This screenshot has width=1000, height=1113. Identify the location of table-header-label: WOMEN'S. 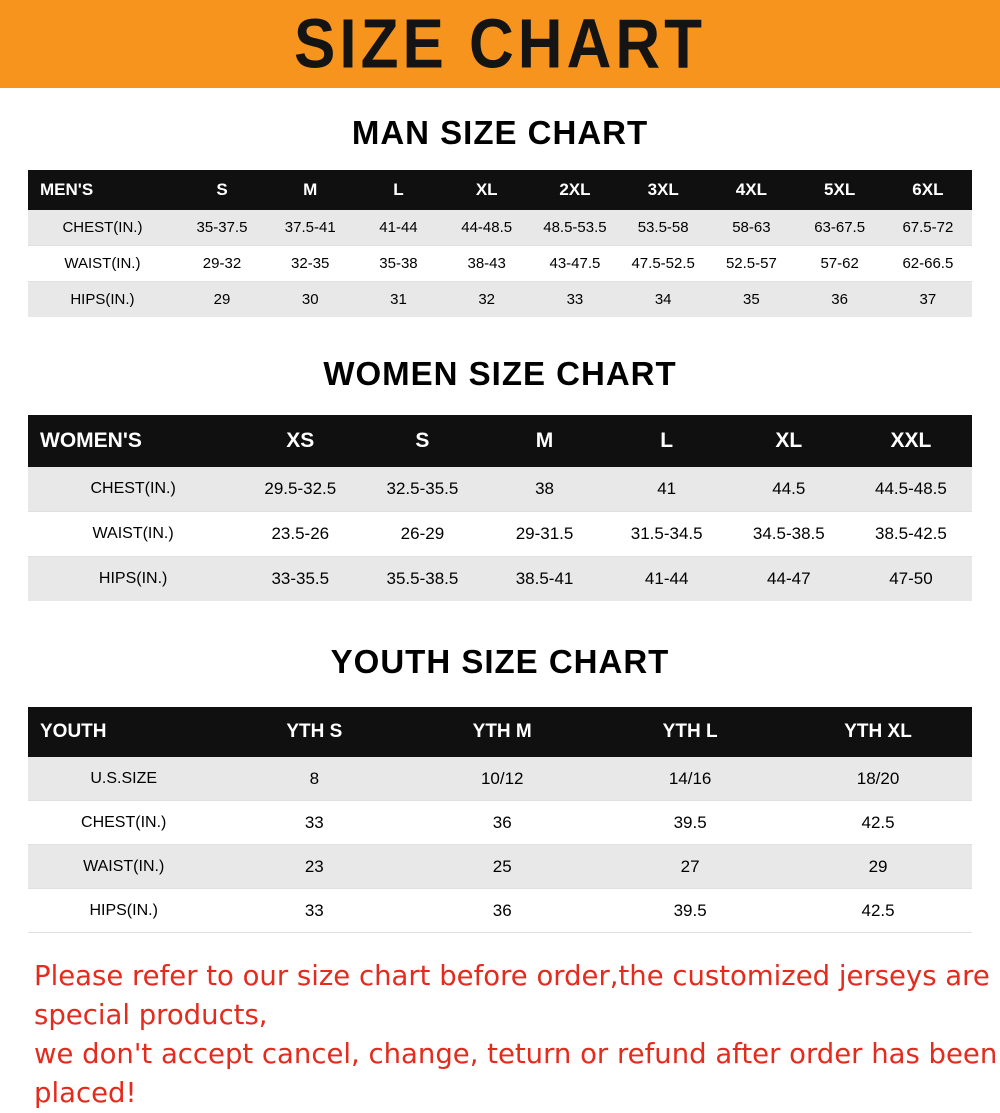
(91, 440).